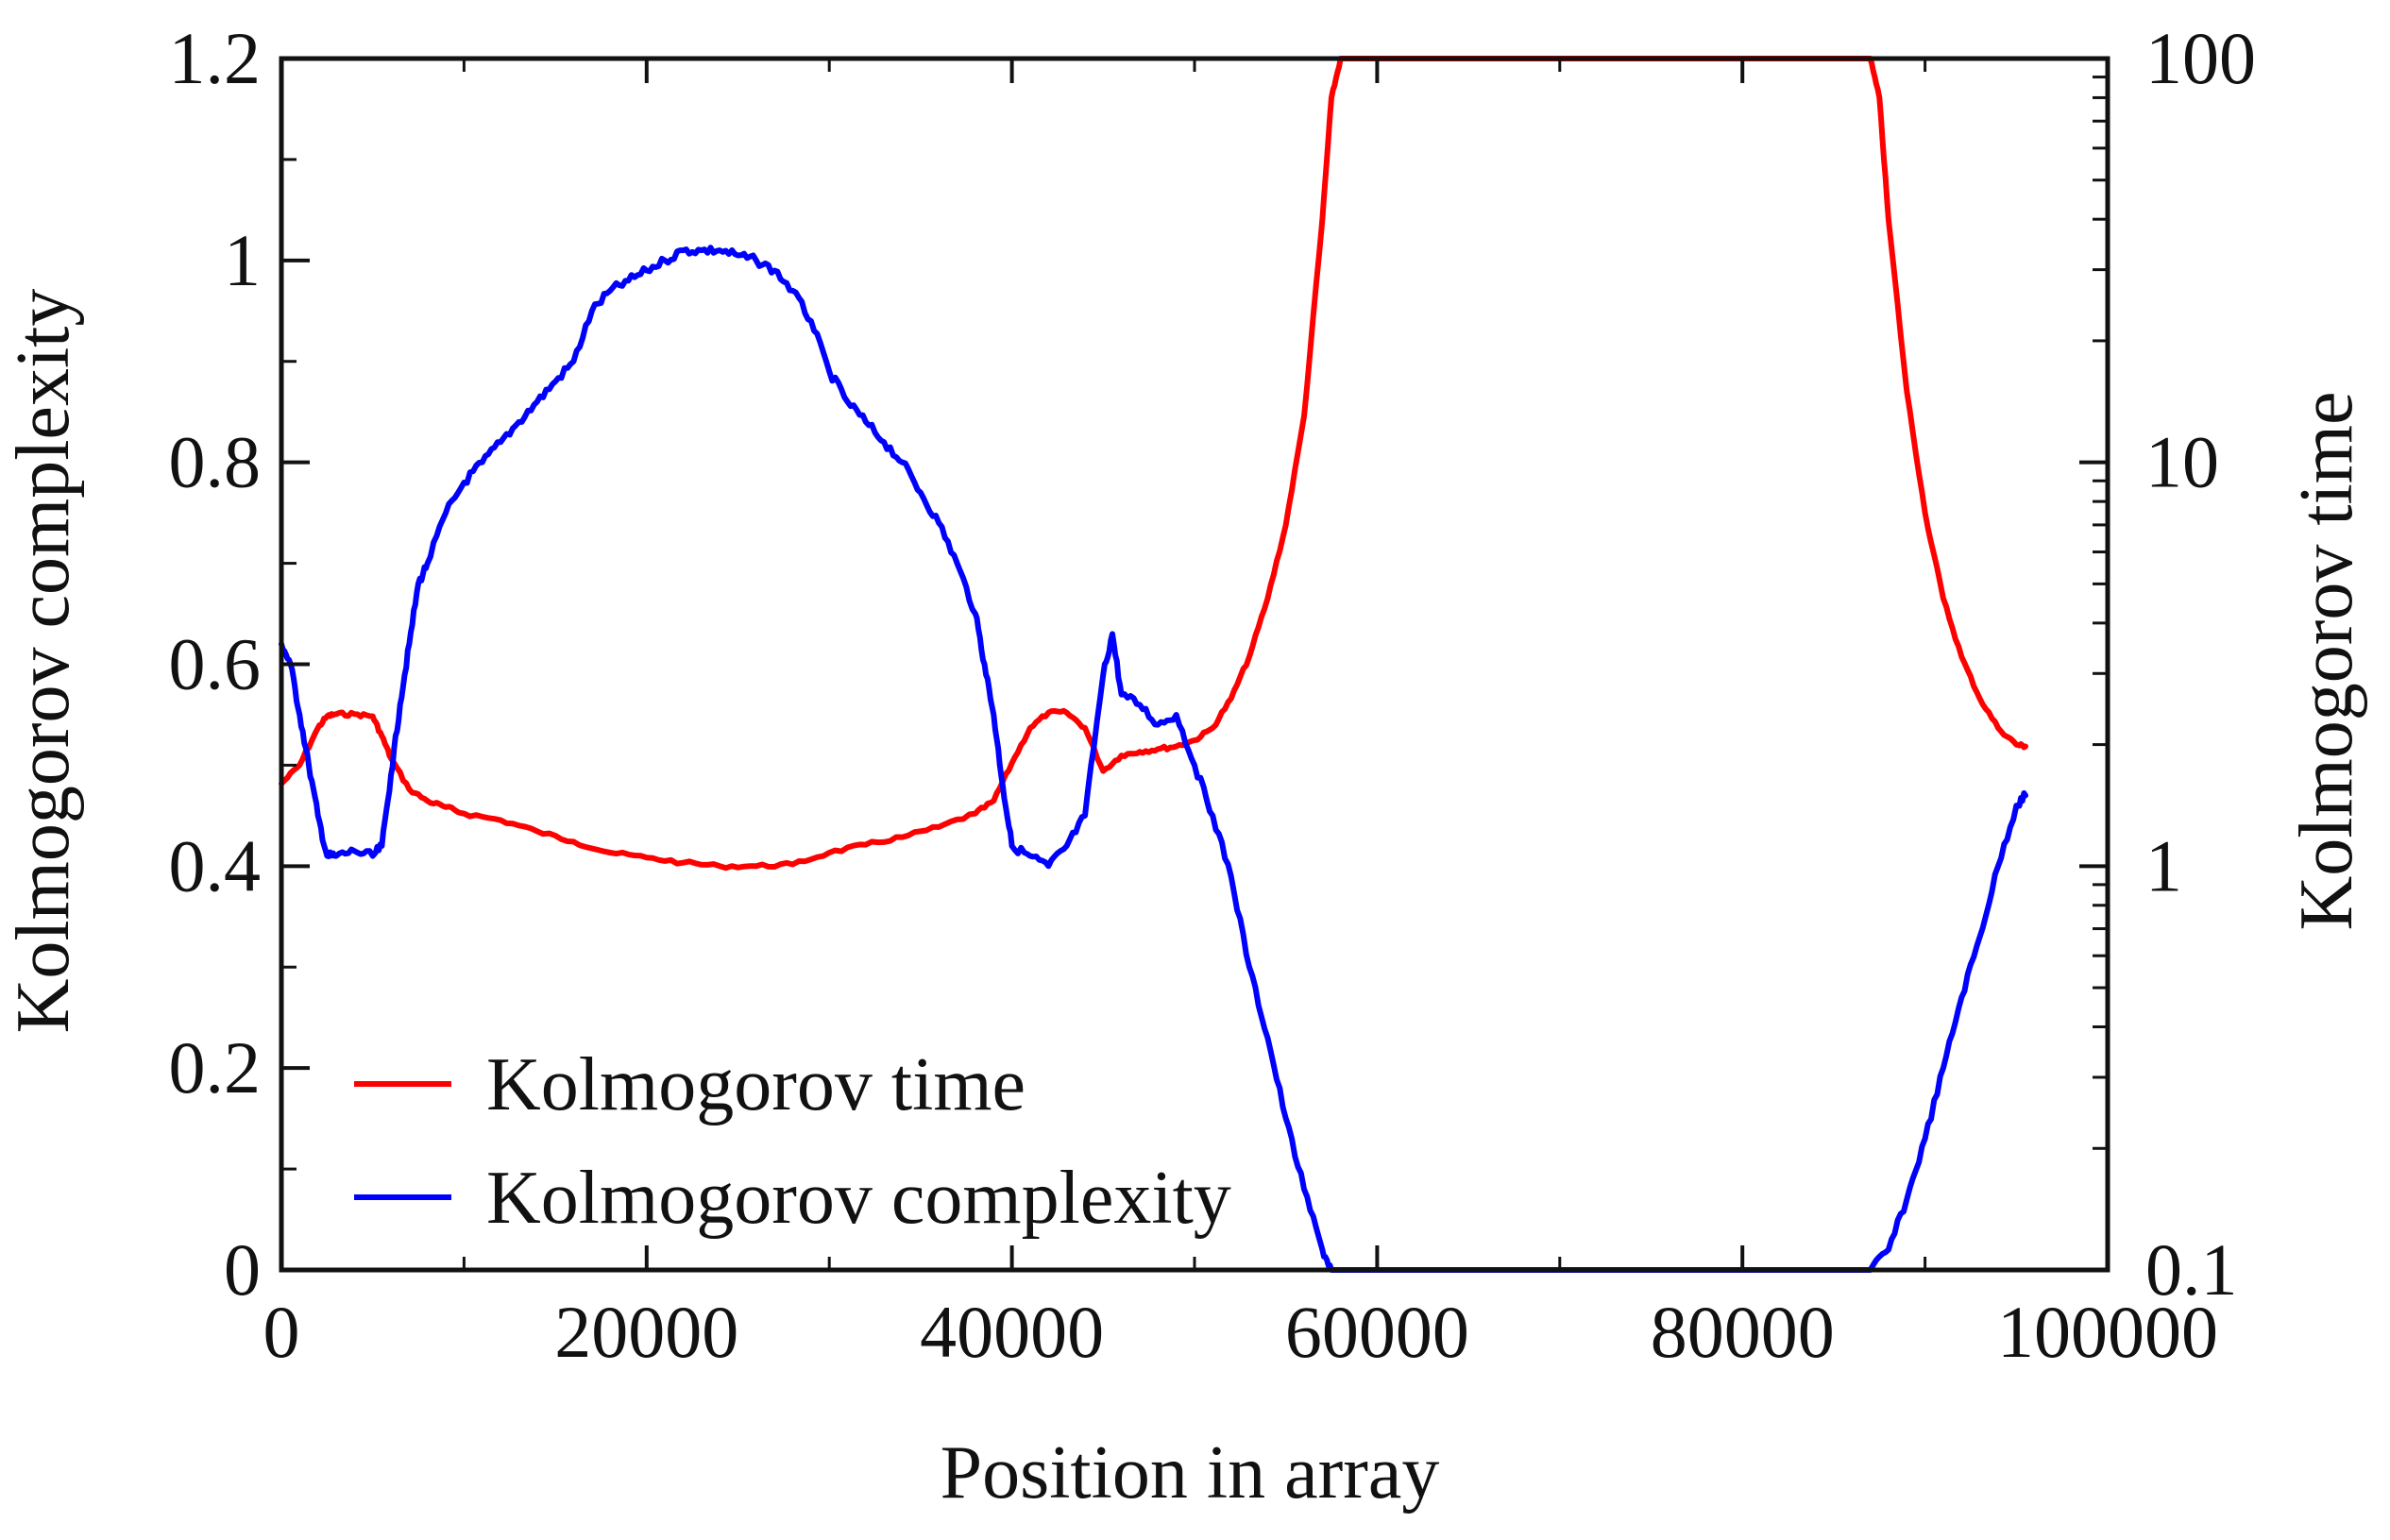 The width and height of the screenshot is (2390, 1540). What do you see at coordinates (793, 1141) in the screenshot?
I see `legend: Kolmogorov time Kolmogorov complexity` at bounding box center [793, 1141].